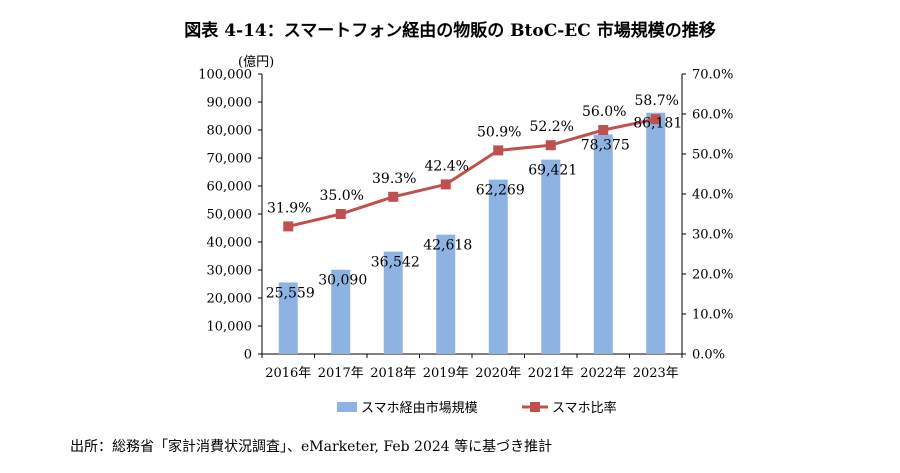 This screenshot has width=900, height=473. Describe the element at coordinates (712, 235) in the screenshot. I see `y-tick-label-right: 30.0%` at that location.